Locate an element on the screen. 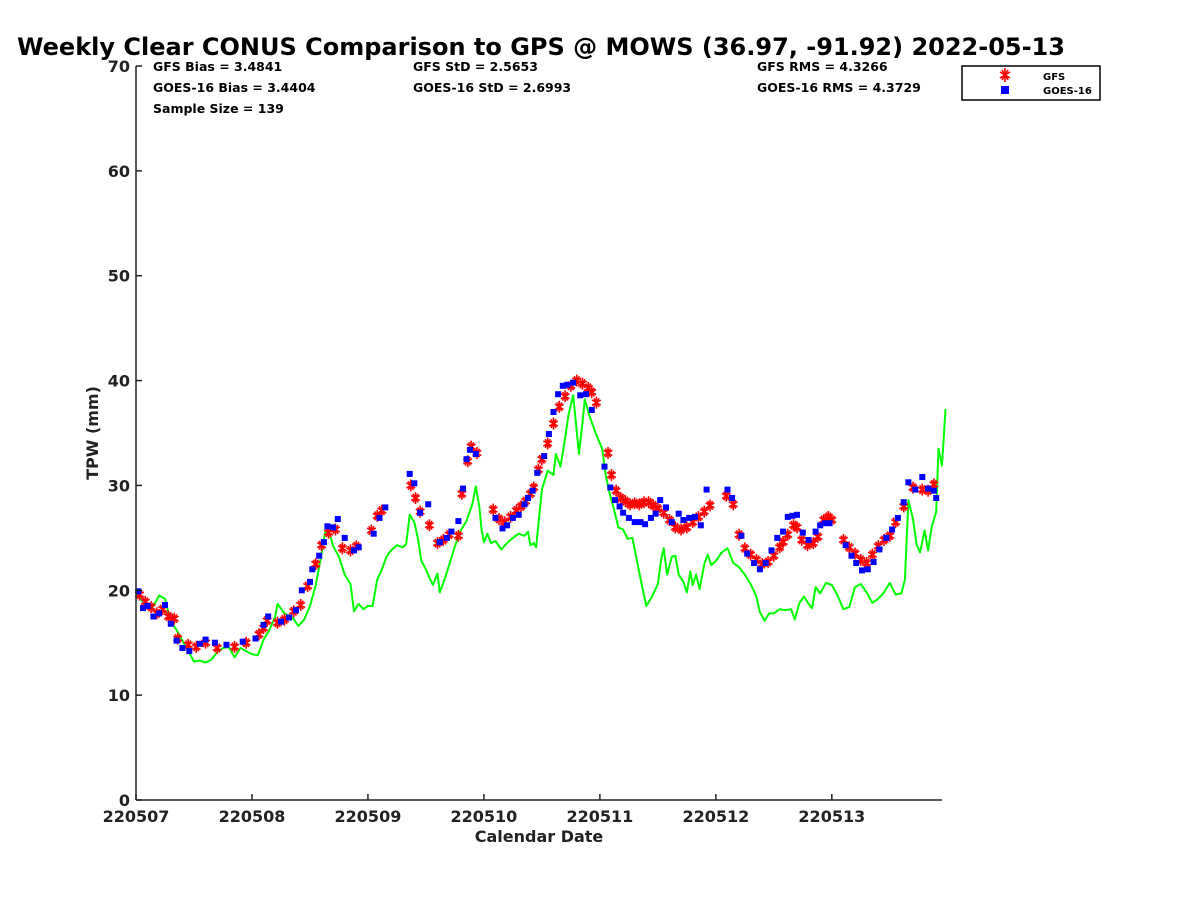 The height and width of the screenshot is (900, 1200). legend: GFS GOES-16 is located at coordinates (1031, 83).